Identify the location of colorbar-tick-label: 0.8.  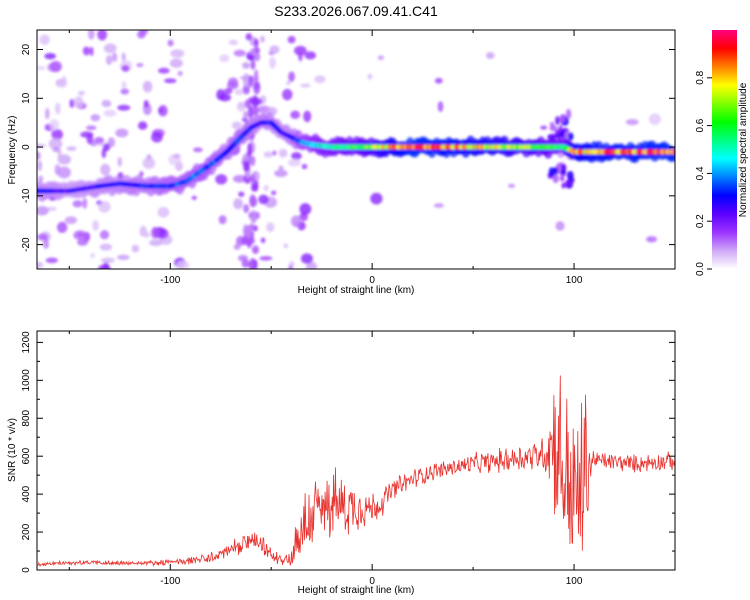
(700, 77).